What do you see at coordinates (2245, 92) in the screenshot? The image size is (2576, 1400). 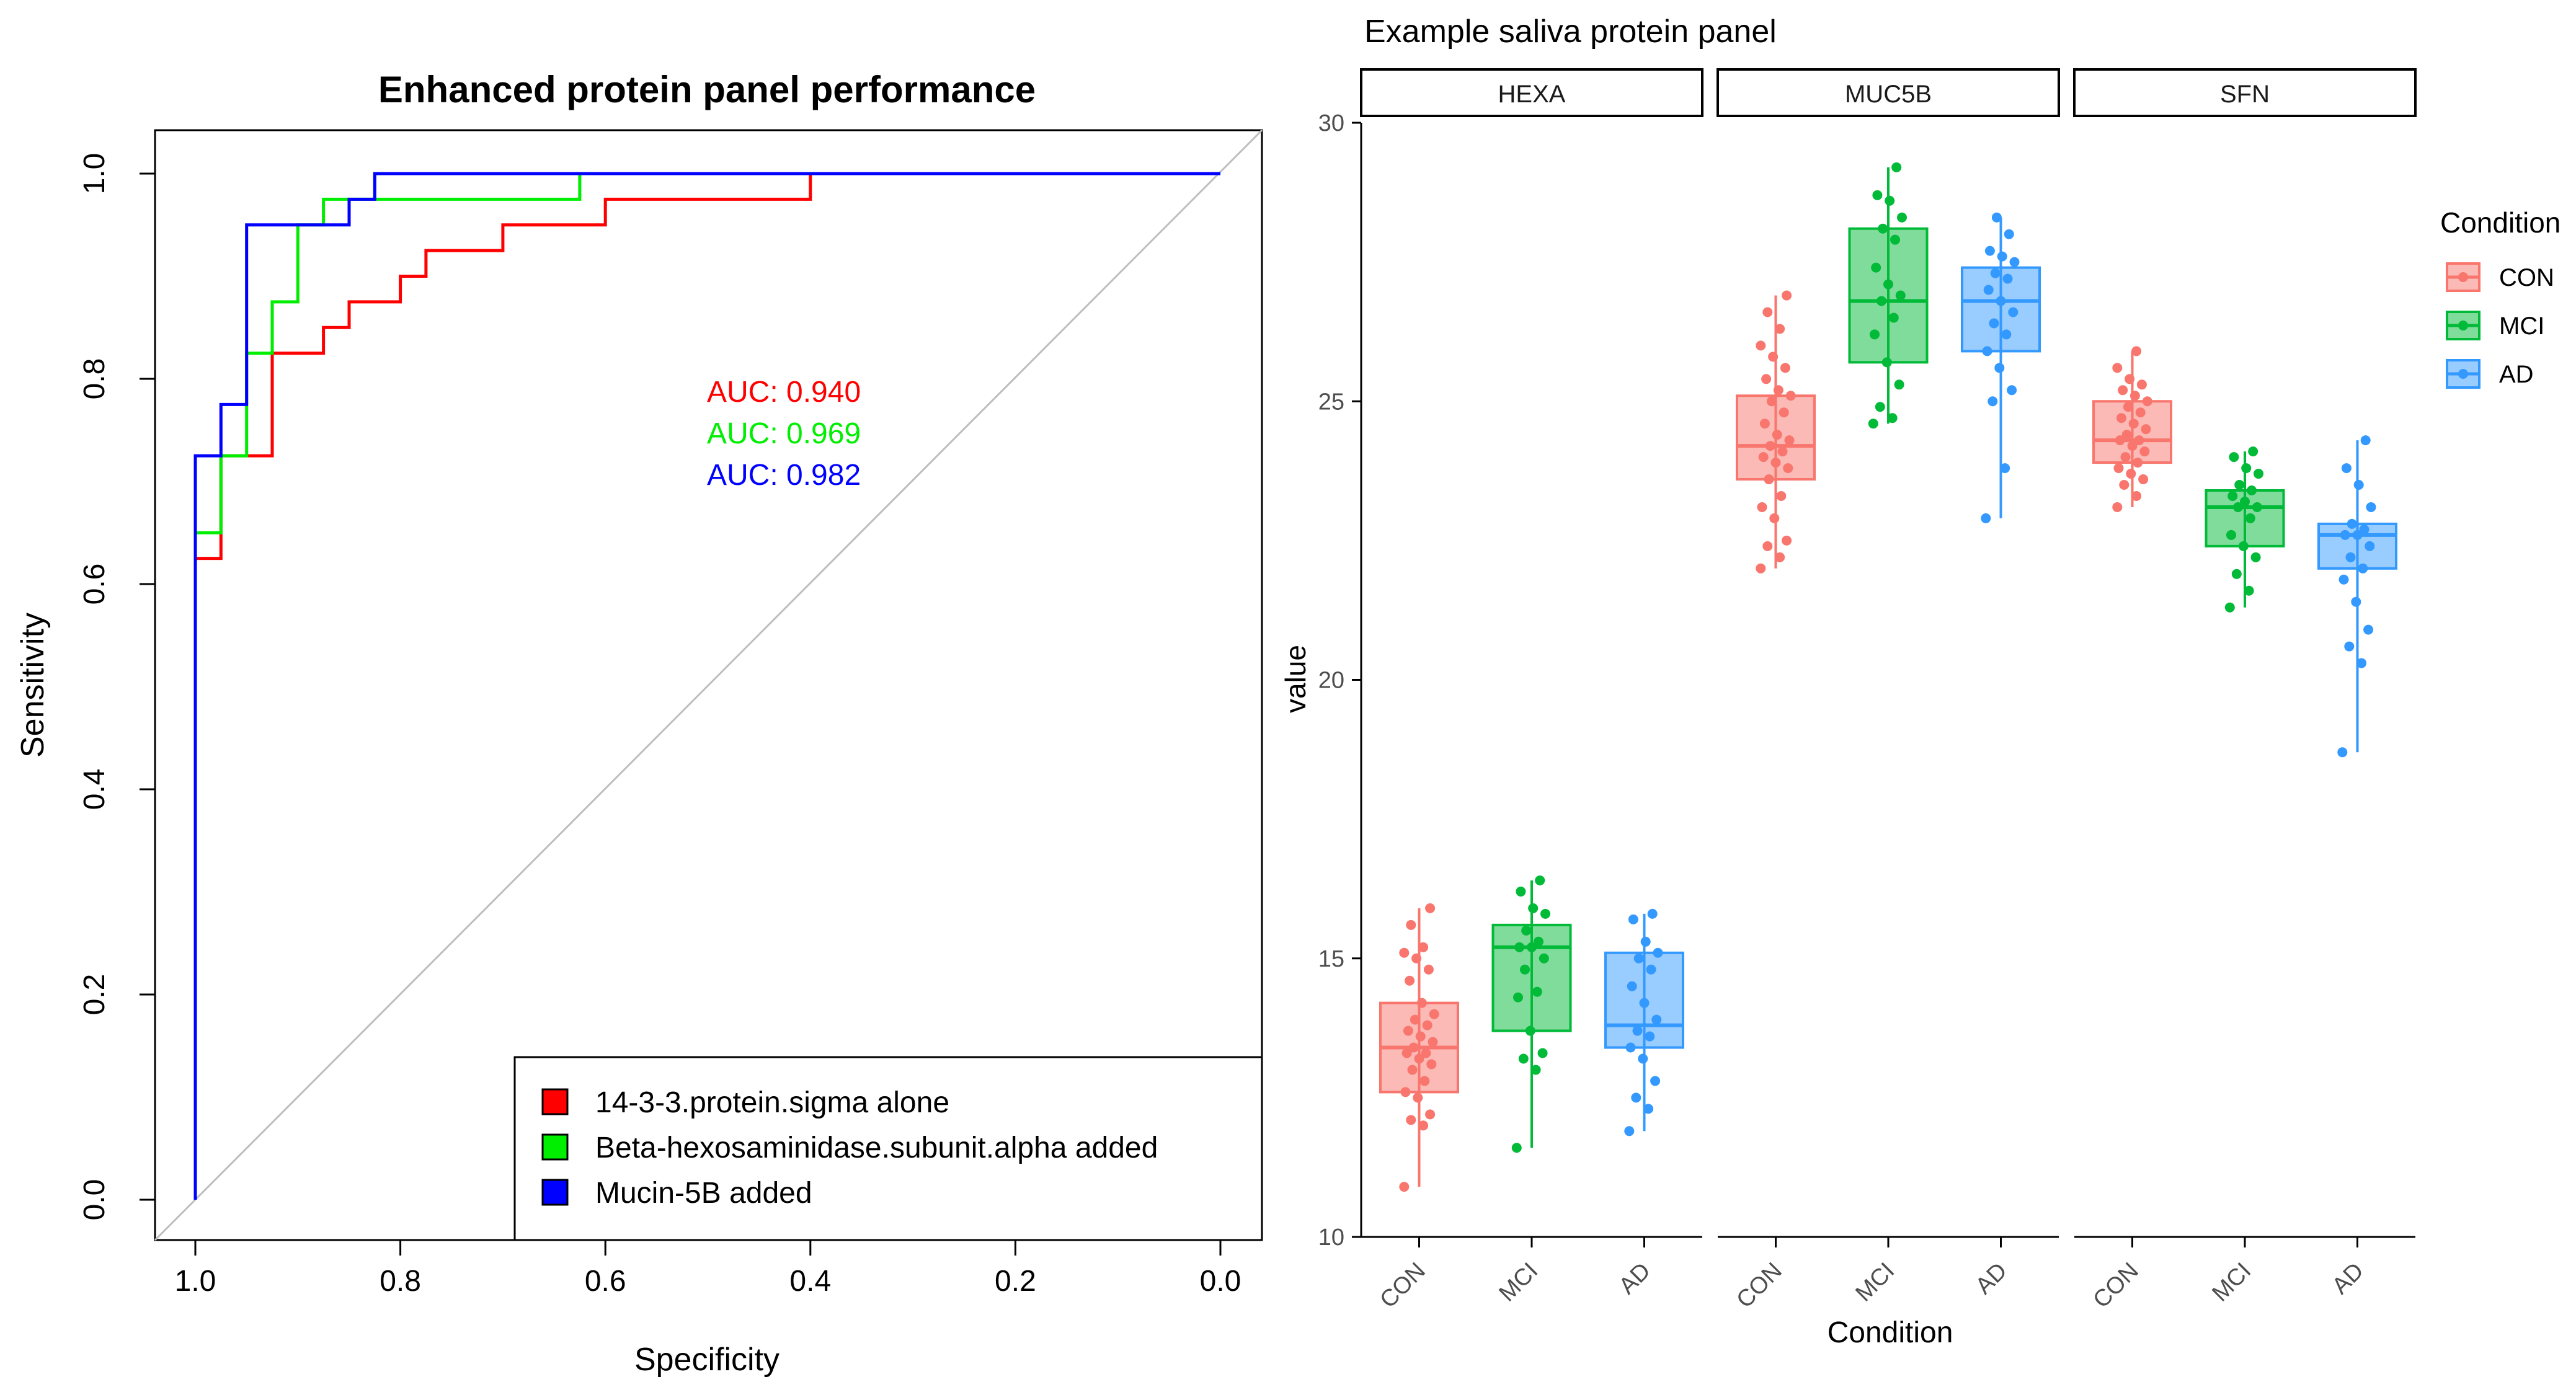 I see `facet-strip-sfn` at bounding box center [2245, 92].